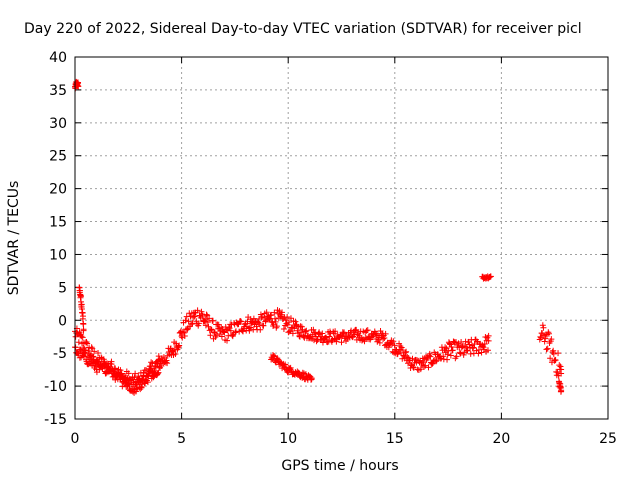 The height and width of the screenshot is (480, 640). Describe the element at coordinates (58, 190) in the screenshot. I see `y-tick-label: 20` at that location.